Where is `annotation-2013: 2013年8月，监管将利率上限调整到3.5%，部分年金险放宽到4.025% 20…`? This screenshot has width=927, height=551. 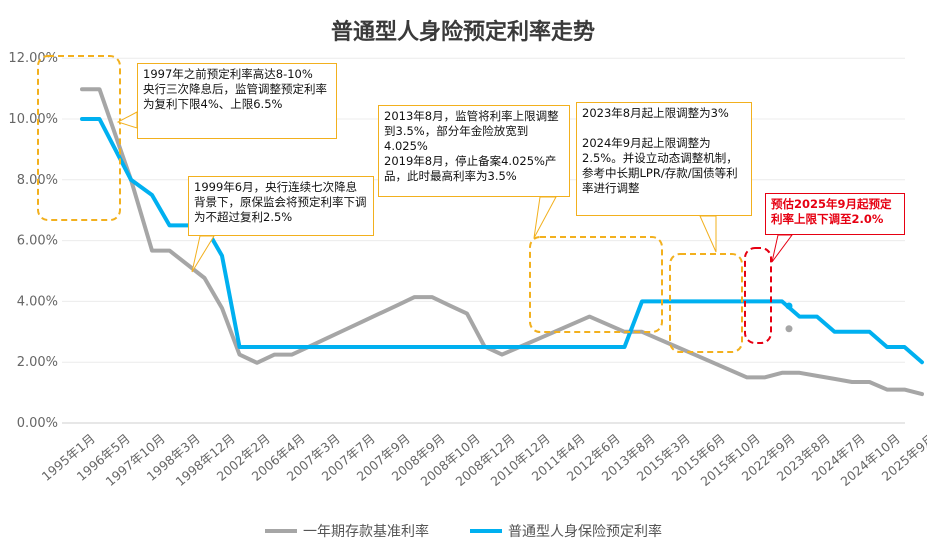 annotation-2013: 2013年8月，监管将利率上限调整到3.5%，部分年金险放宽到4.025% 20… is located at coordinates (474, 151).